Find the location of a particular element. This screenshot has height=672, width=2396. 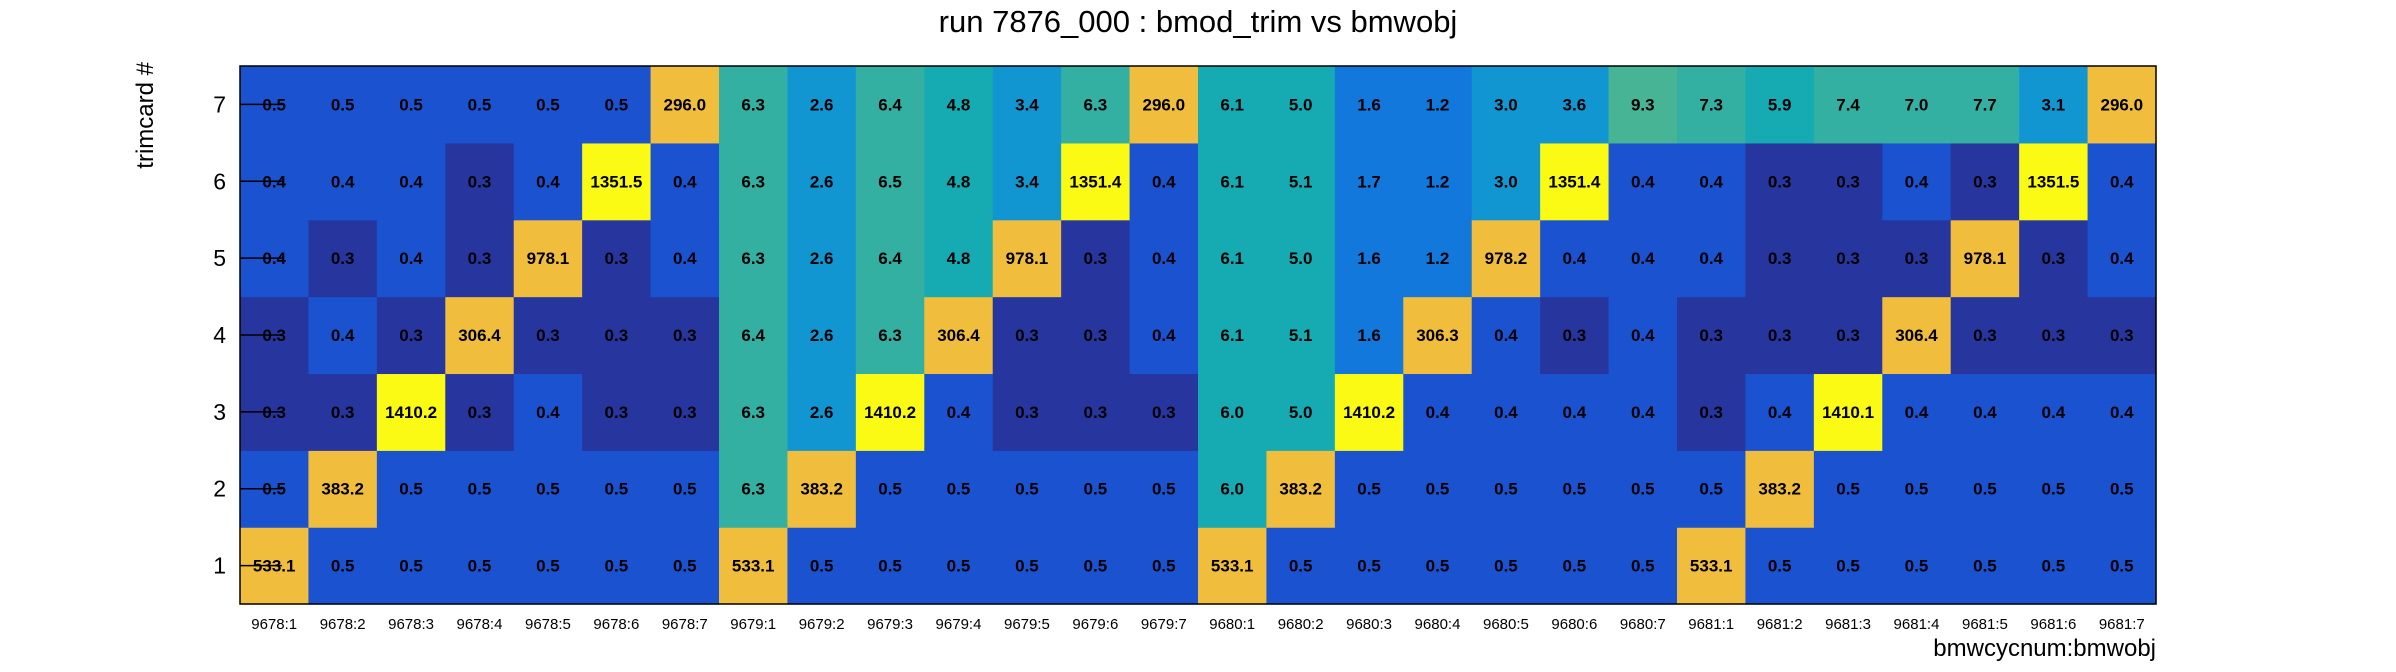

cell-value-label: 1351.5 is located at coordinates (2053, 181).